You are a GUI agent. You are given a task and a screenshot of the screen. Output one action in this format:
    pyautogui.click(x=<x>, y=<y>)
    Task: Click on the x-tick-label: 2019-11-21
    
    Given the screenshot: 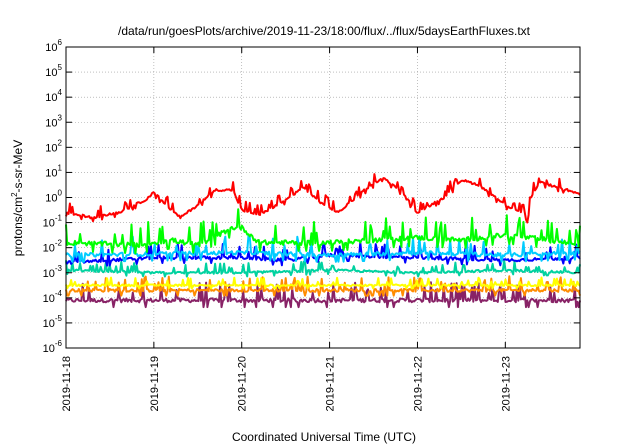 What is the action you would take?
    pyautogui.click(x=331, y=383)
    